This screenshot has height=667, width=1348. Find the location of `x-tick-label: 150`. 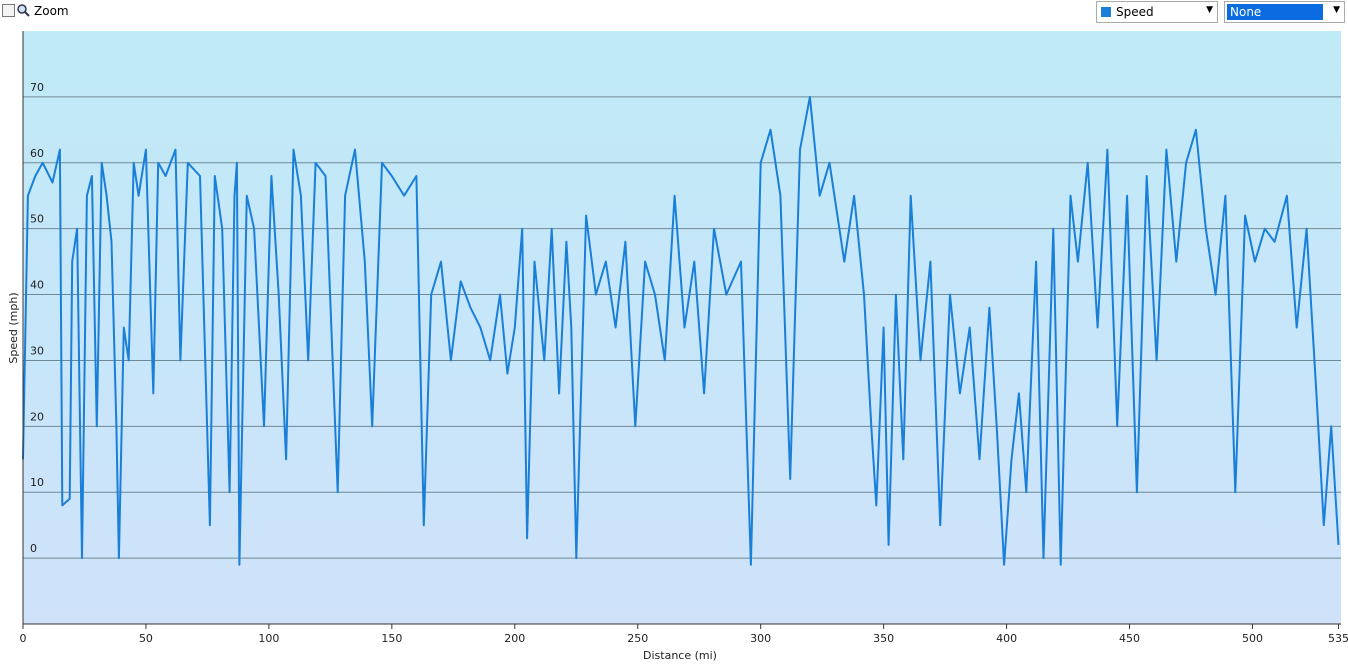

x-tick-label: 150 is located at coordinates (391, 638).